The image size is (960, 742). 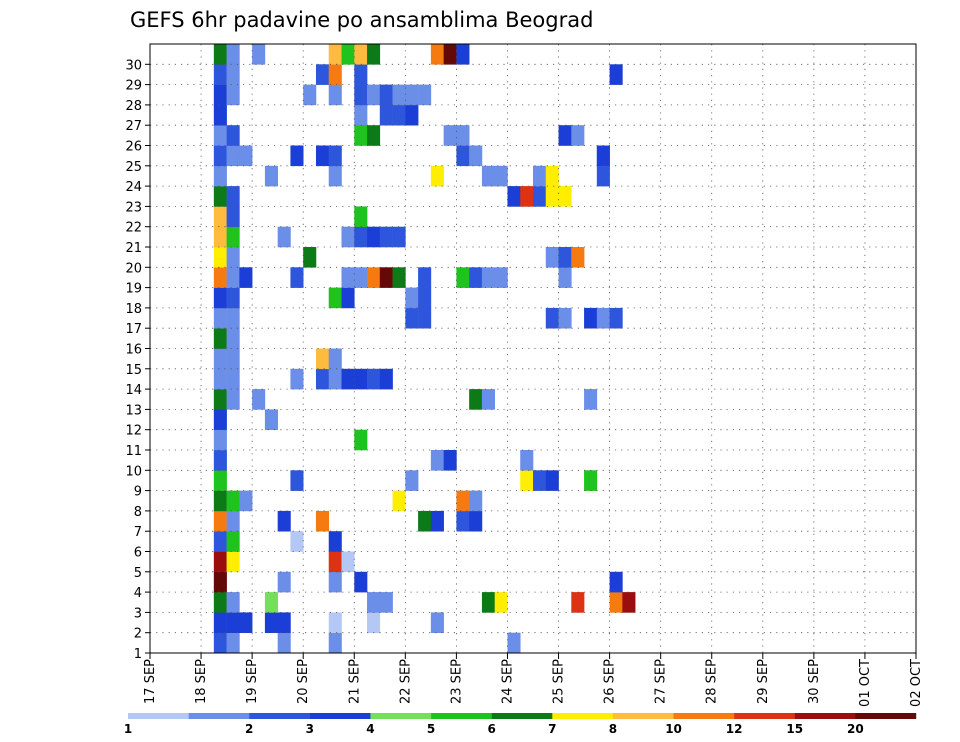 What do you see at coordinates (201, 681) in the screenshot?
I see `x-tick-label: 18 SEP` at bounding box center [201, 681].